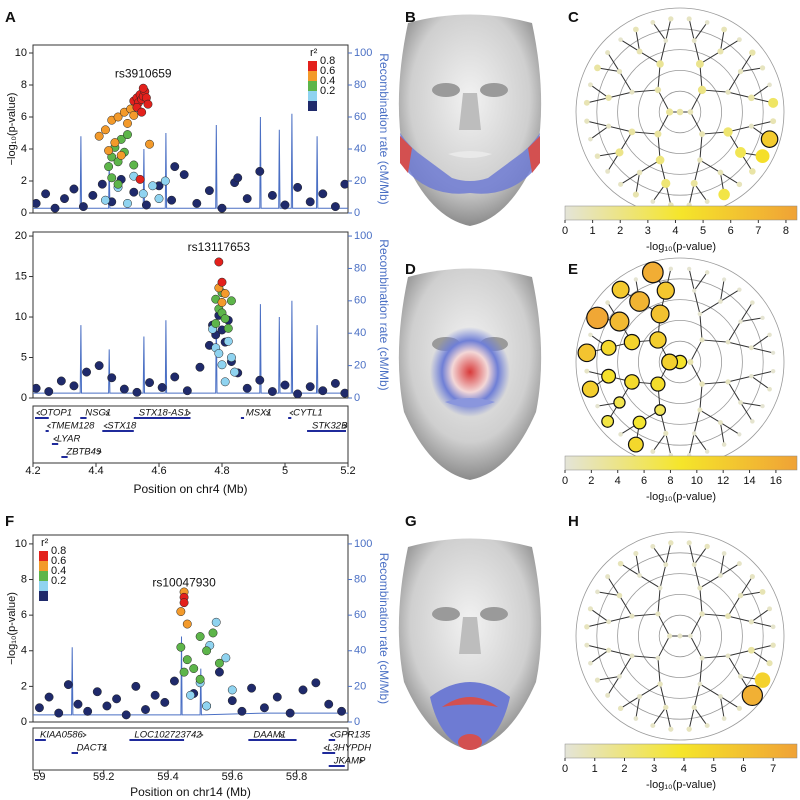 Image resolution: width=800 pixels, height=800 pixels. Describe the element at coordinates (703, 231) in the screenshot. I see `colorbar-tick-label: 5` at that location.